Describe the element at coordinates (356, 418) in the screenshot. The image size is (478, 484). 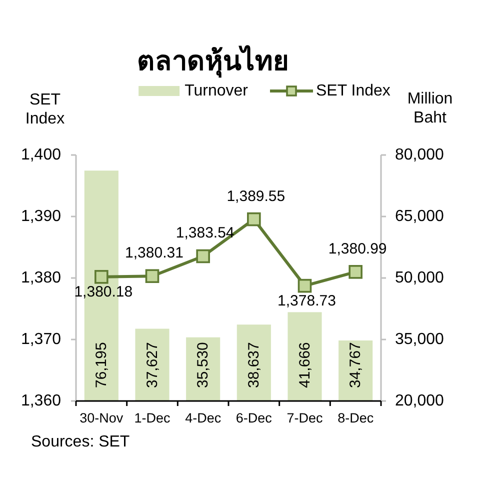
I see `x-tick-label: 8-Dec` at that location.